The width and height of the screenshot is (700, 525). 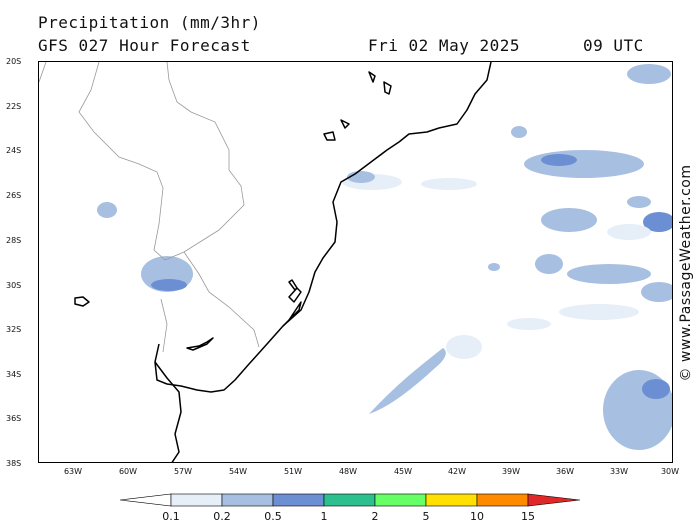 I want to click on chart-title: Precipitation (mm/3hr), so click(x=149, y=22).